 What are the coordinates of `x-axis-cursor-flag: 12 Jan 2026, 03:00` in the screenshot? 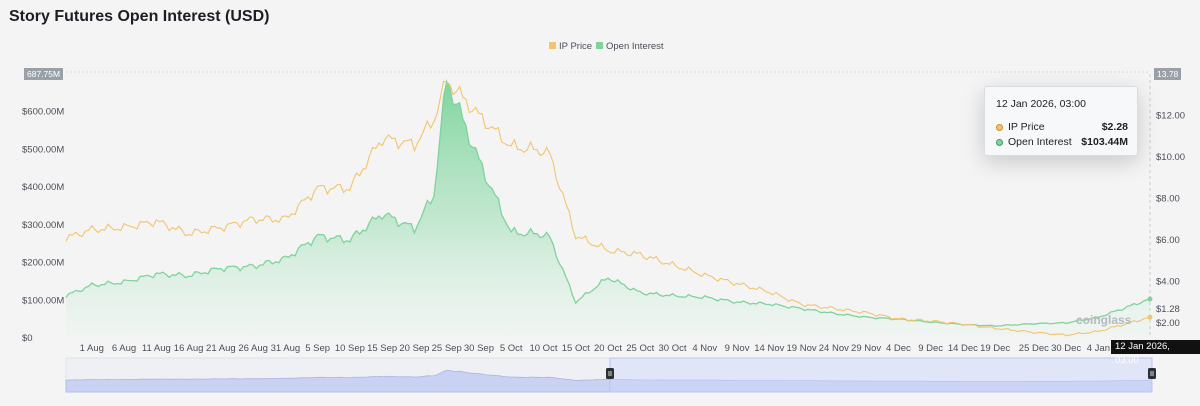 It's located at (1155, 353).